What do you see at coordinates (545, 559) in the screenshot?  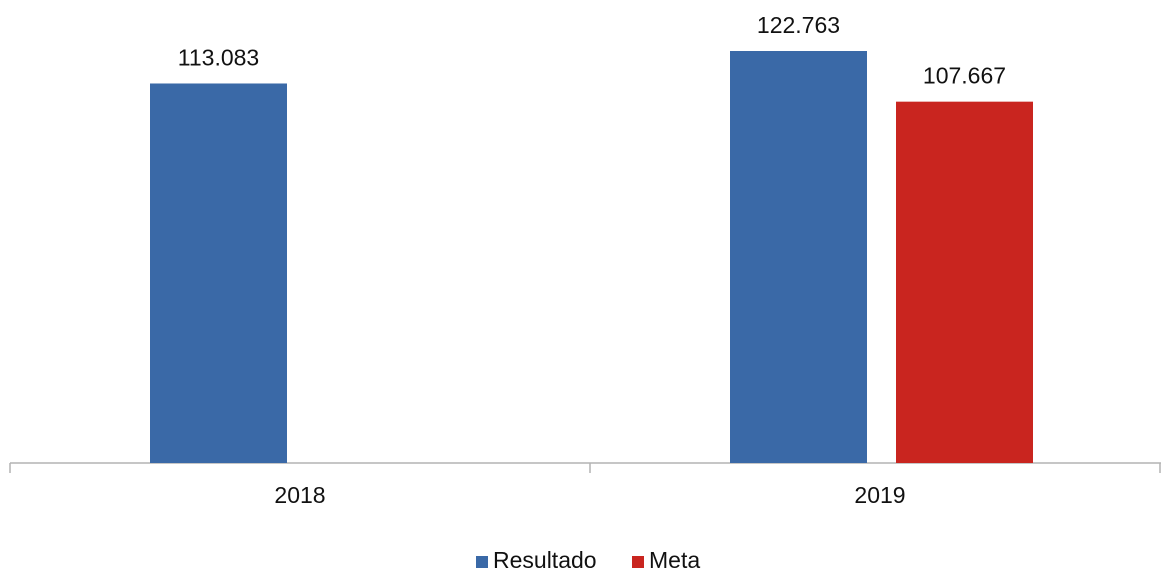 I see `legend-label: Resultado` at bounding box center [545, 559].